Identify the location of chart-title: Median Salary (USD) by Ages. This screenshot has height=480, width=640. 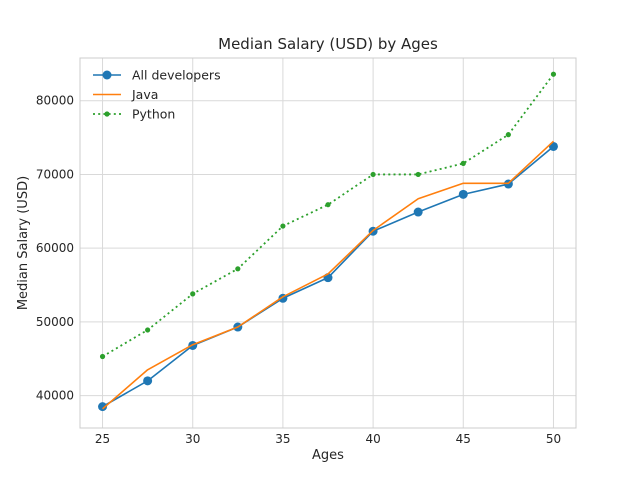
(328, 44).